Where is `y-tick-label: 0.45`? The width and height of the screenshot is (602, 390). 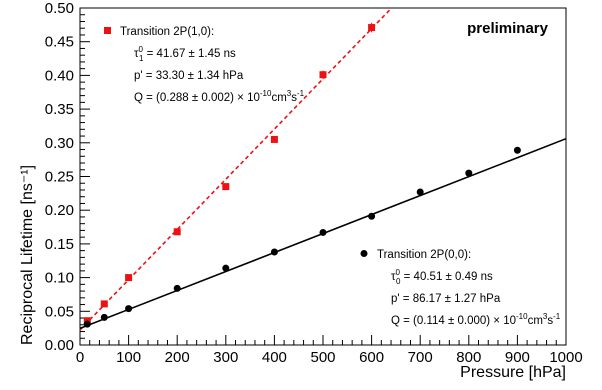 y-tick-label: 0.45 is located at coordinates (59, 42).